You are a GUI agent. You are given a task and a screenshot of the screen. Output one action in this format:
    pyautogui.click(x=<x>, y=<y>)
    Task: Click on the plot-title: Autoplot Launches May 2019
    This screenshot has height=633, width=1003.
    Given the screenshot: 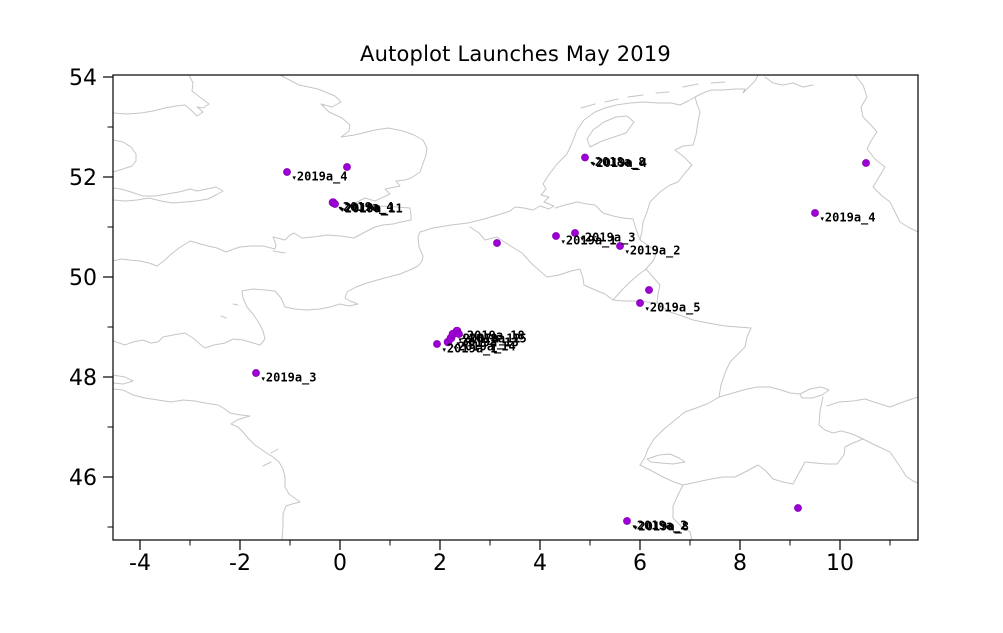 What is the action you would take?
    pyautogui.click(x=515, y=54)
    